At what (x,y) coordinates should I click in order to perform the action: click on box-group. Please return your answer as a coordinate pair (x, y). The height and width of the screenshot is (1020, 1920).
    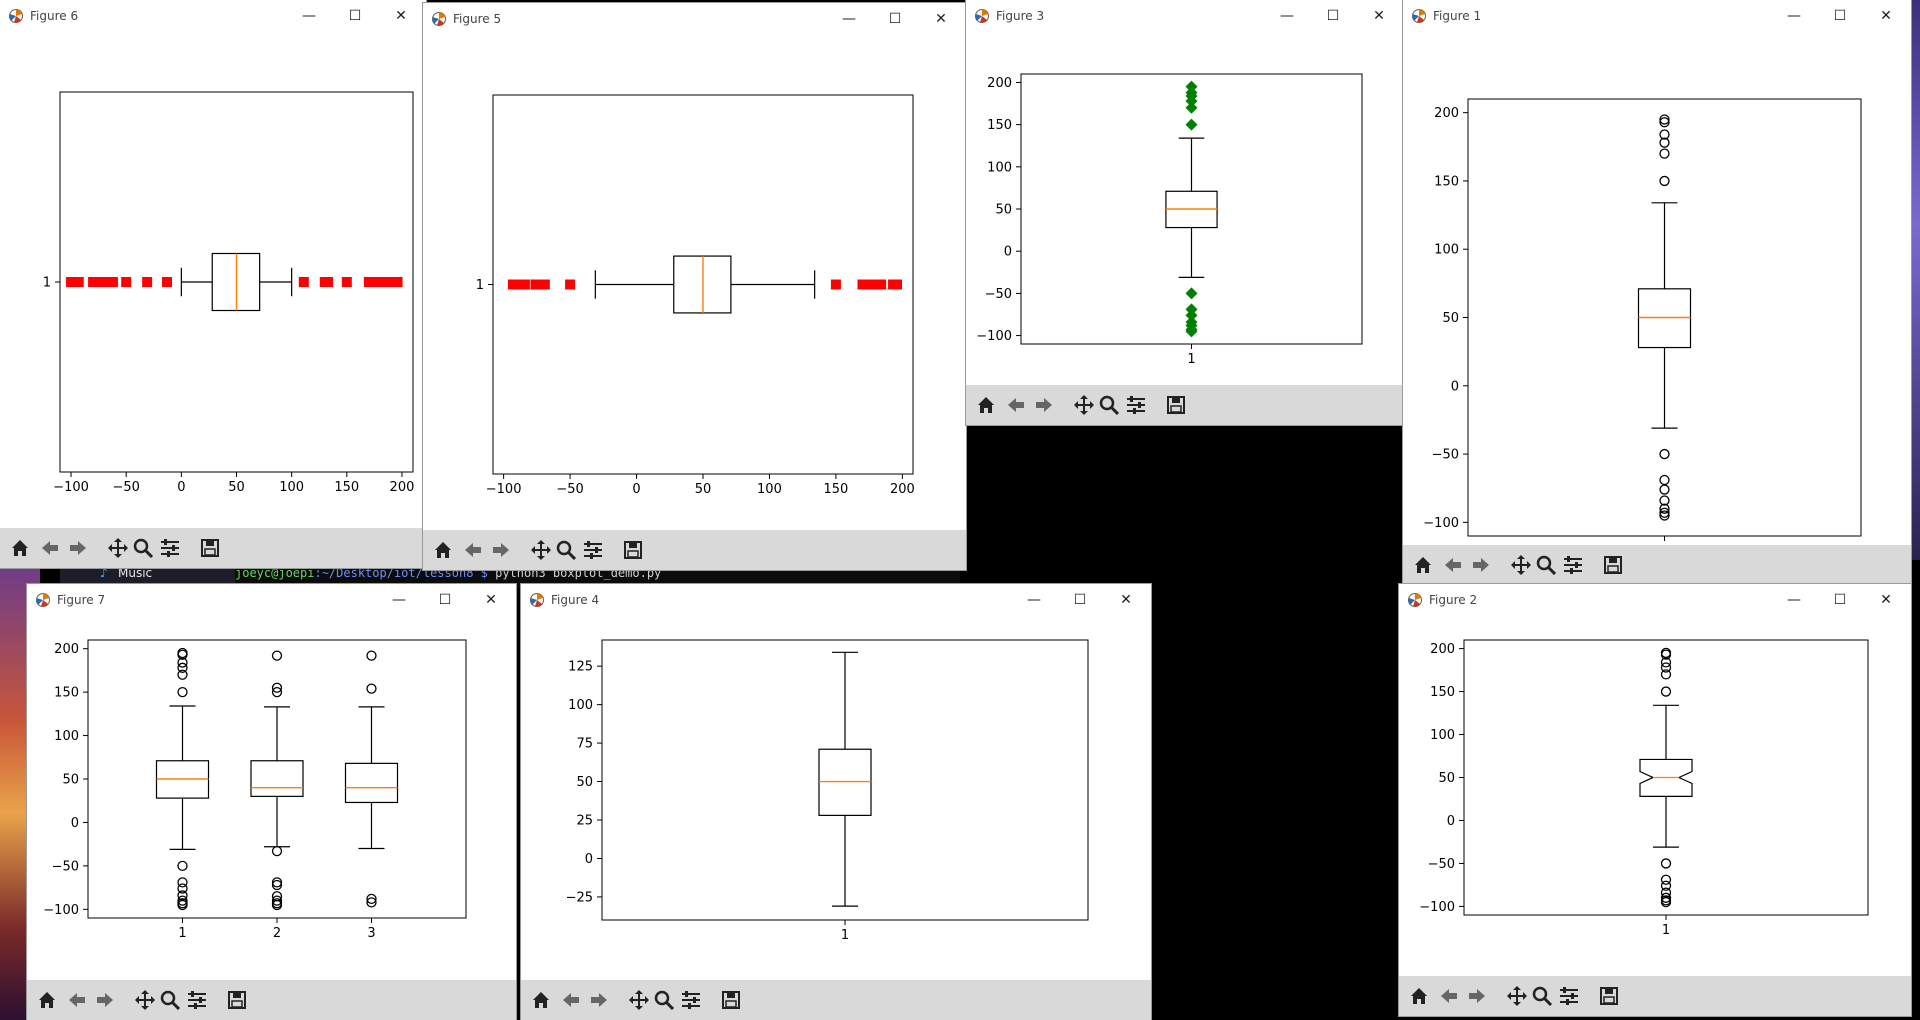
    Looking at the image, I should click on (234, 282).